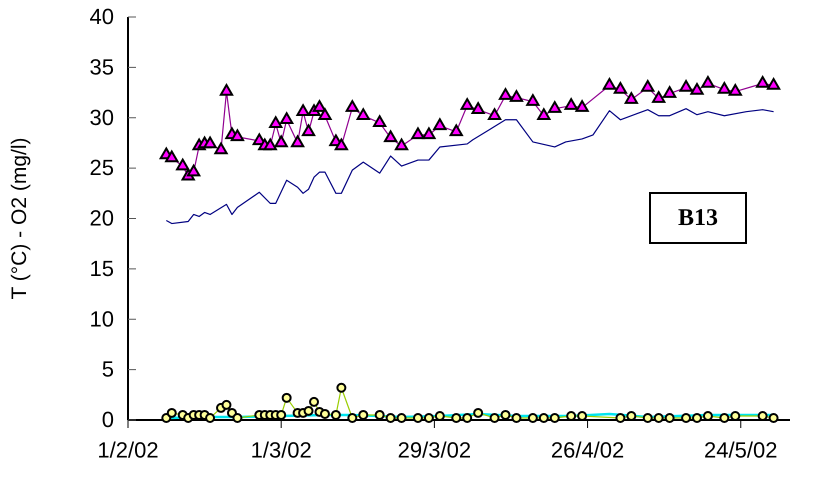 Image resolution: width=815 pixels, height=483 pixels. I want to click on y-tick-label: 40, so click(102, 17).